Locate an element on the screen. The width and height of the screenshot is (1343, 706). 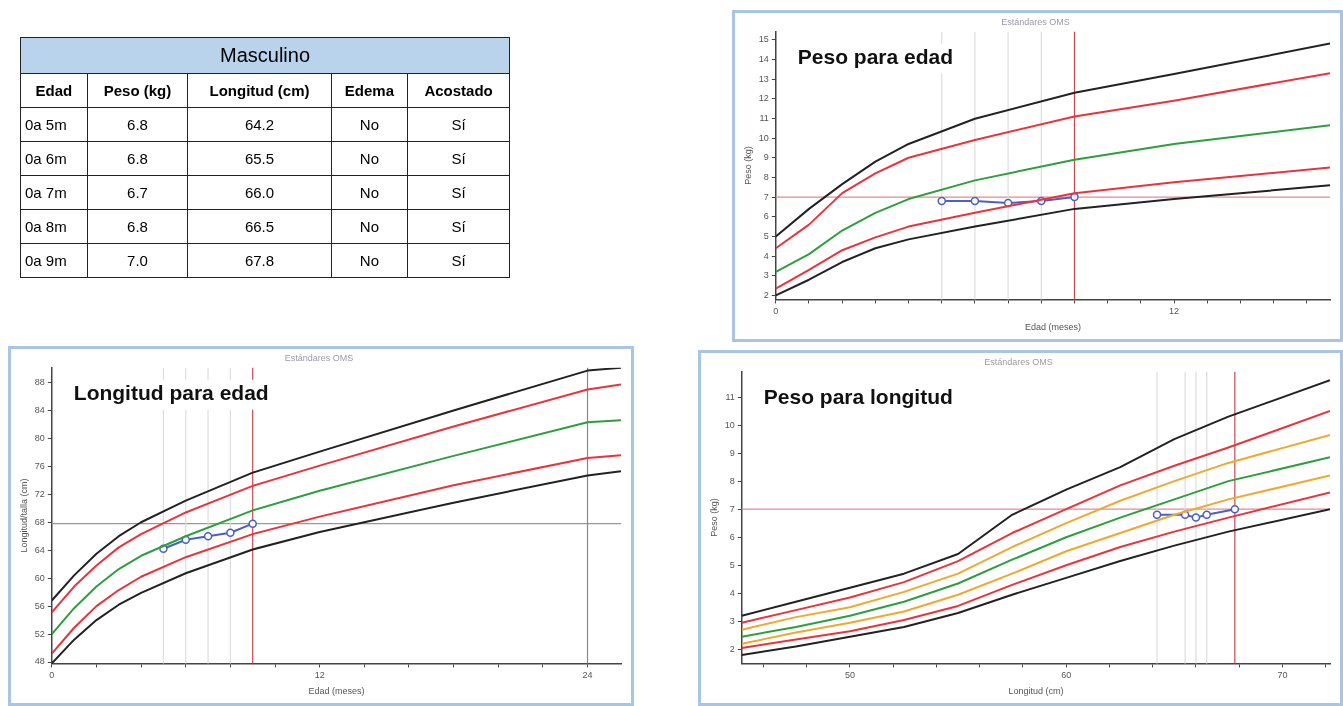
category-label: Peso (kg) is located at coordinates (137, 90).